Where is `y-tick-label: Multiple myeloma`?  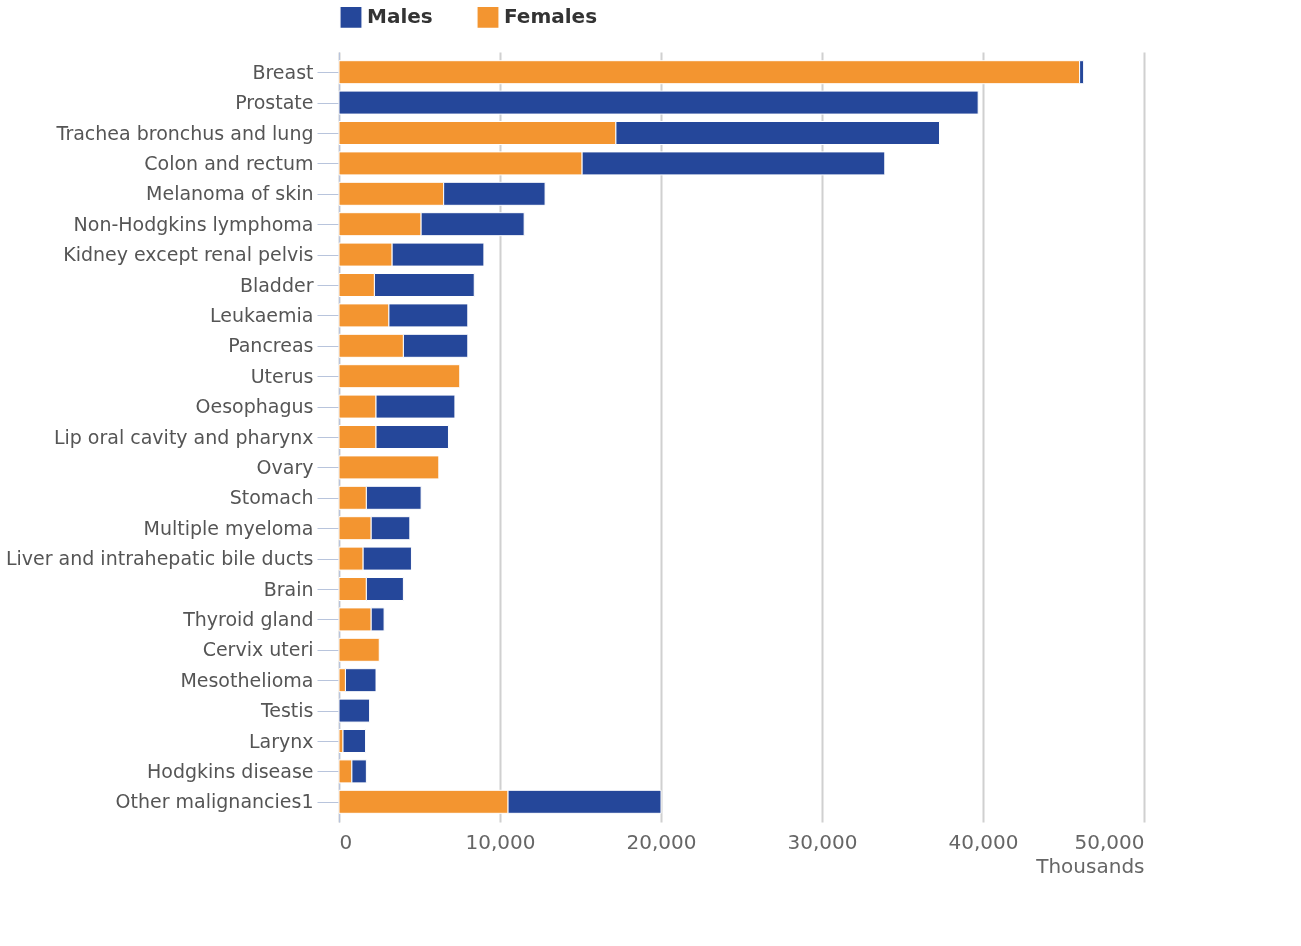
y-tick-label: Multiple myeloma is located at coordinates (228, 527).